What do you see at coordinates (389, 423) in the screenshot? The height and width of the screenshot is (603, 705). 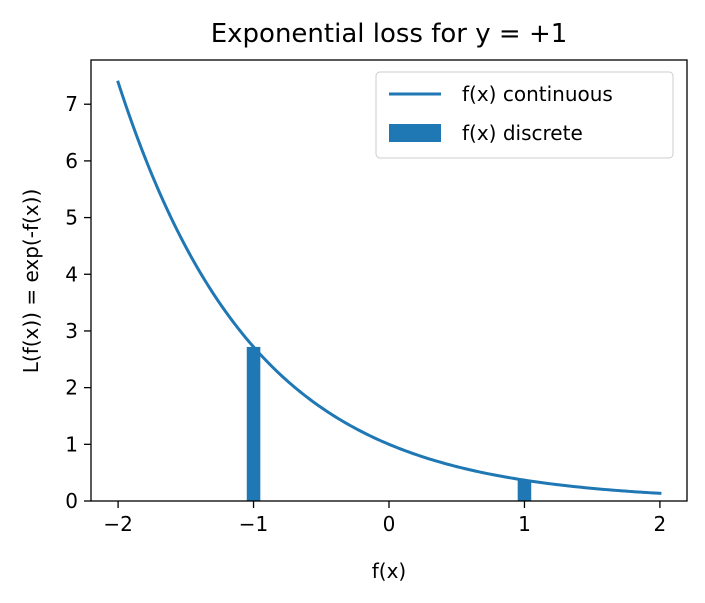 I see `bars-layer` at bounding box center [389, 423].